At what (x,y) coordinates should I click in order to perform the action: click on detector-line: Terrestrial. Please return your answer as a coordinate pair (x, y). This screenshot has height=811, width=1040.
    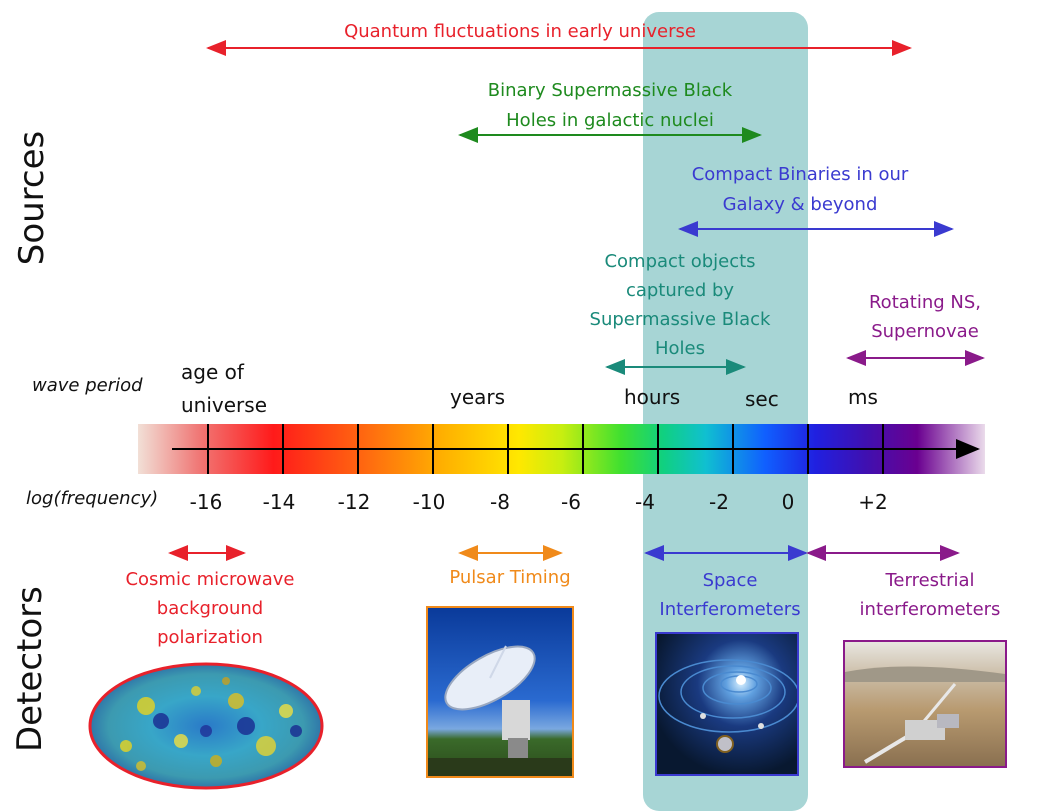
    Looking at the image, I should click on (930, 580).